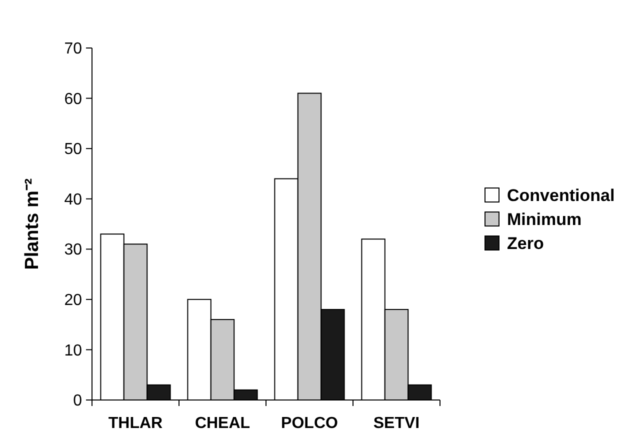 The height and width of the screenshot is (440, 644). I want to click on legend-label: Conventional, so click(561, 195).